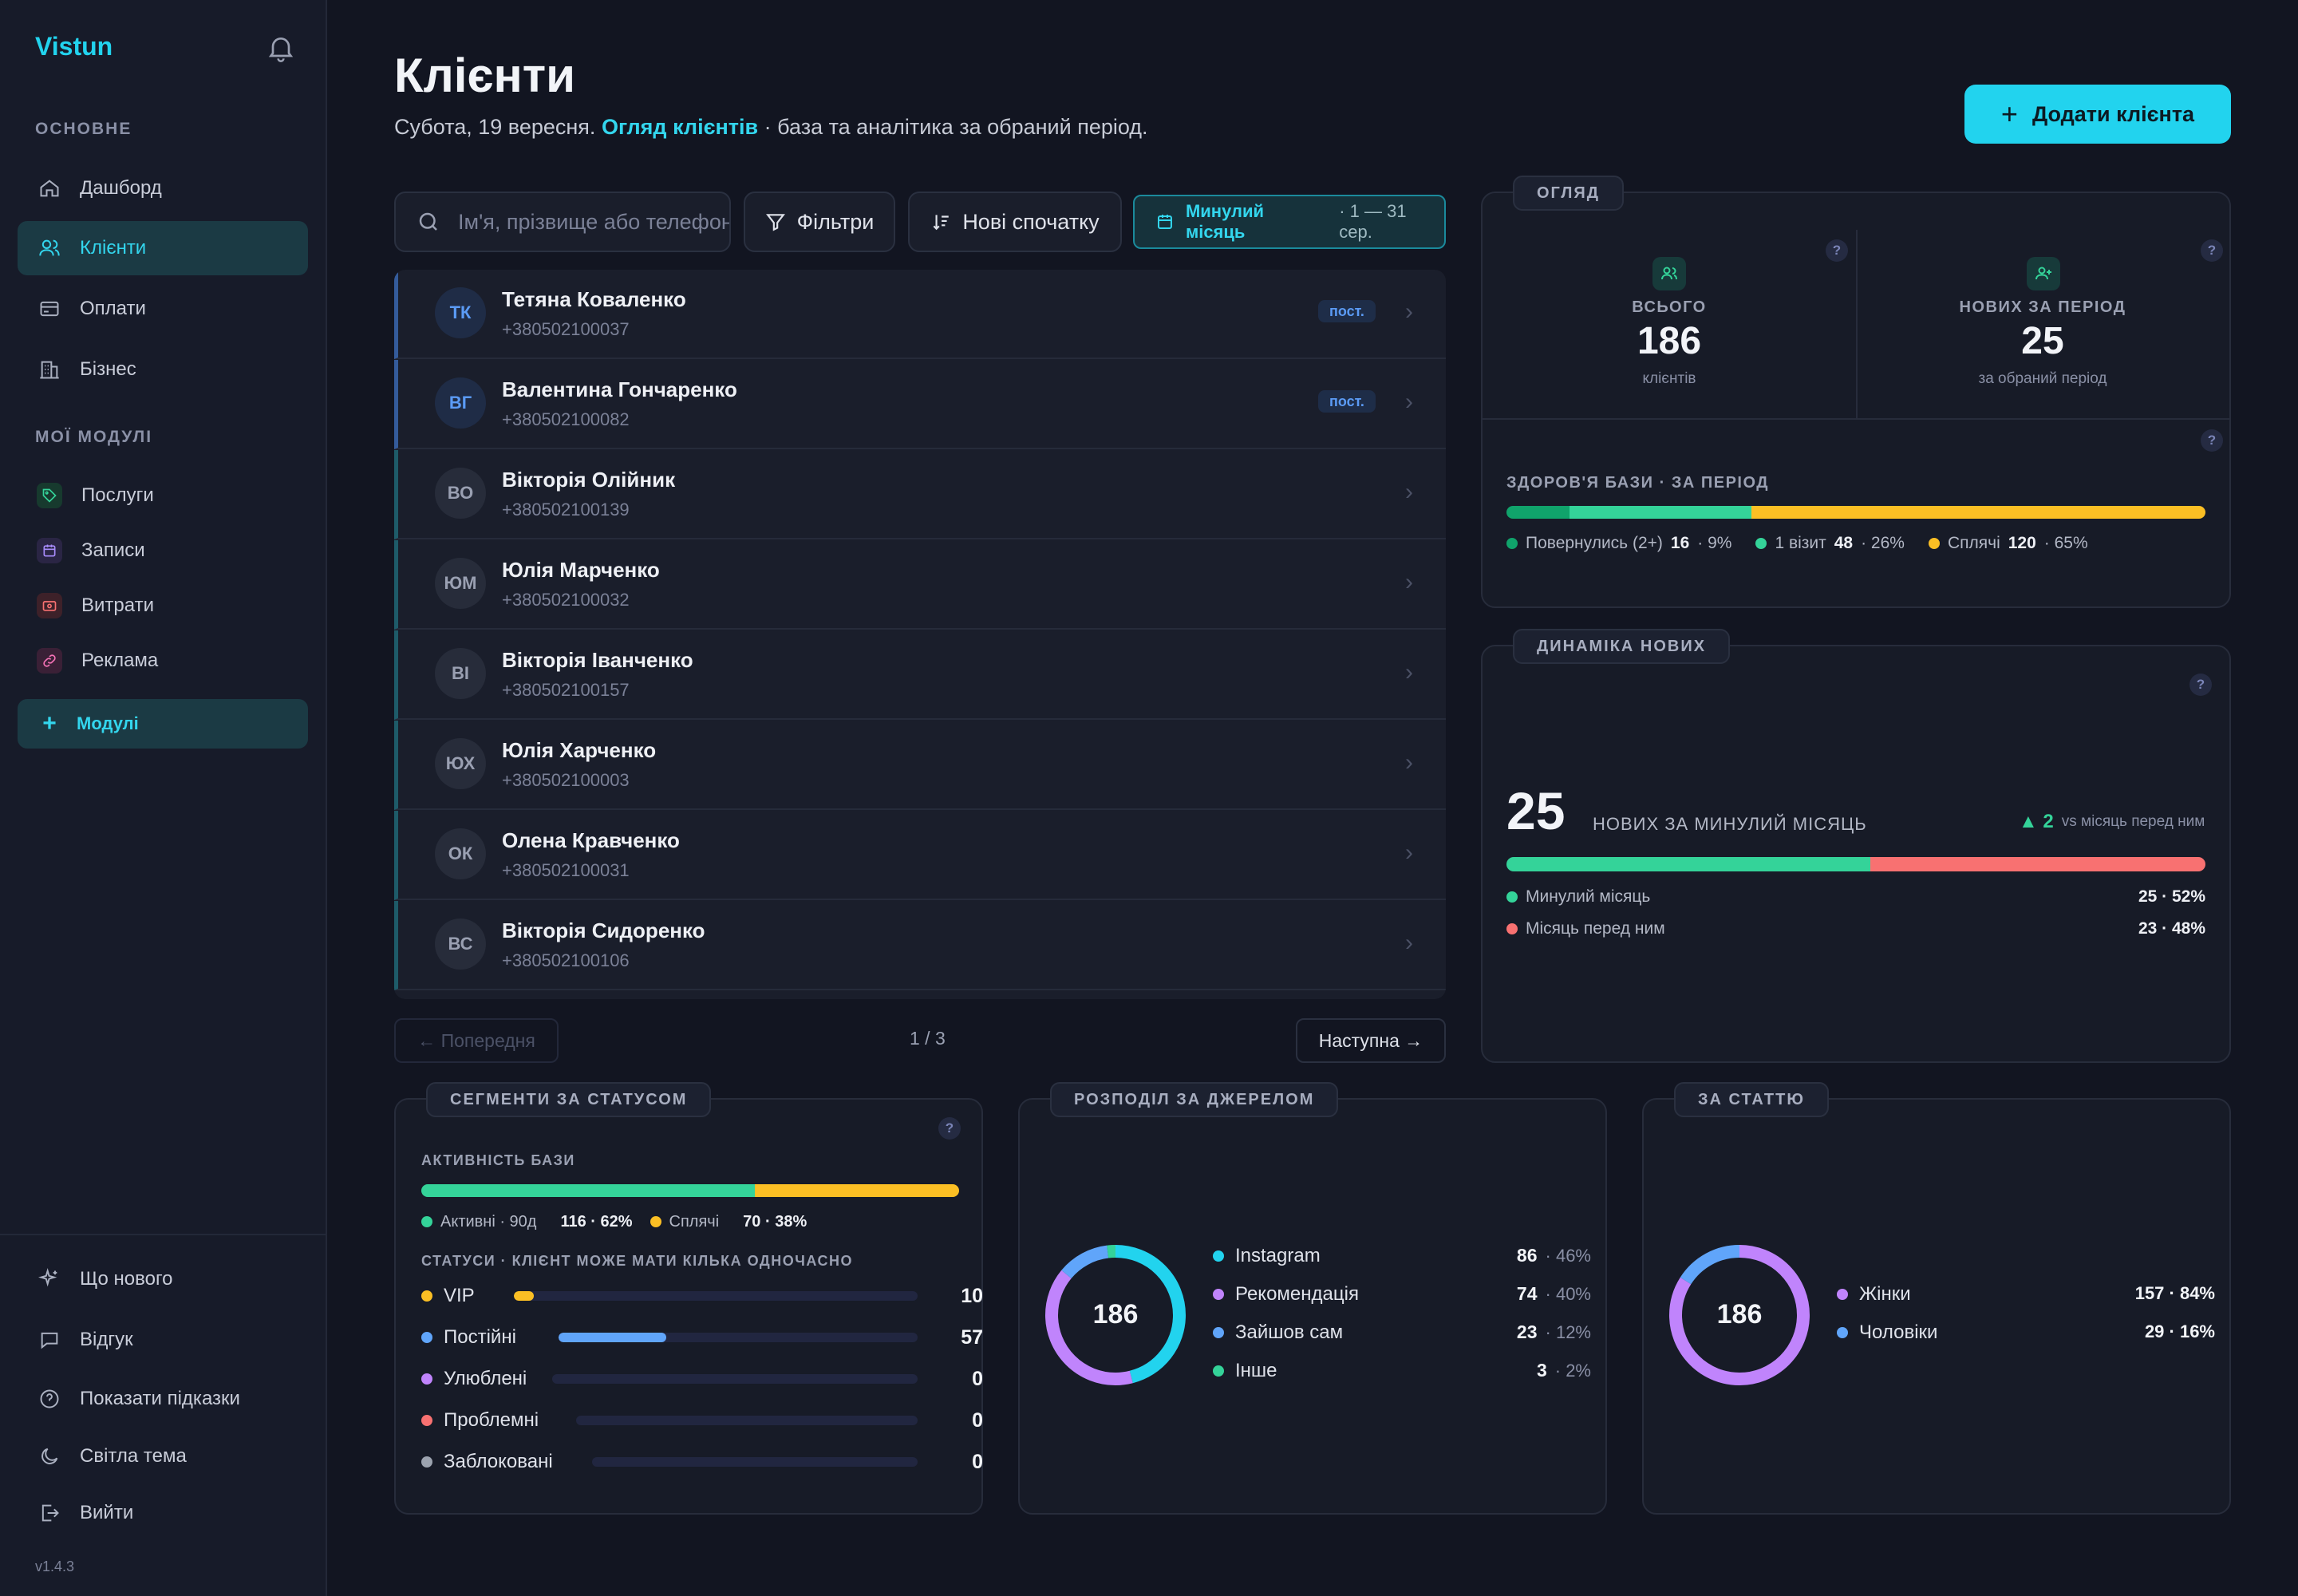 The image size is (2298, 1596). What do you see at coordinates (1115, 1315) in the screenshot?
I see `sources-donut-chart` at bounding box center [1115, 1315].